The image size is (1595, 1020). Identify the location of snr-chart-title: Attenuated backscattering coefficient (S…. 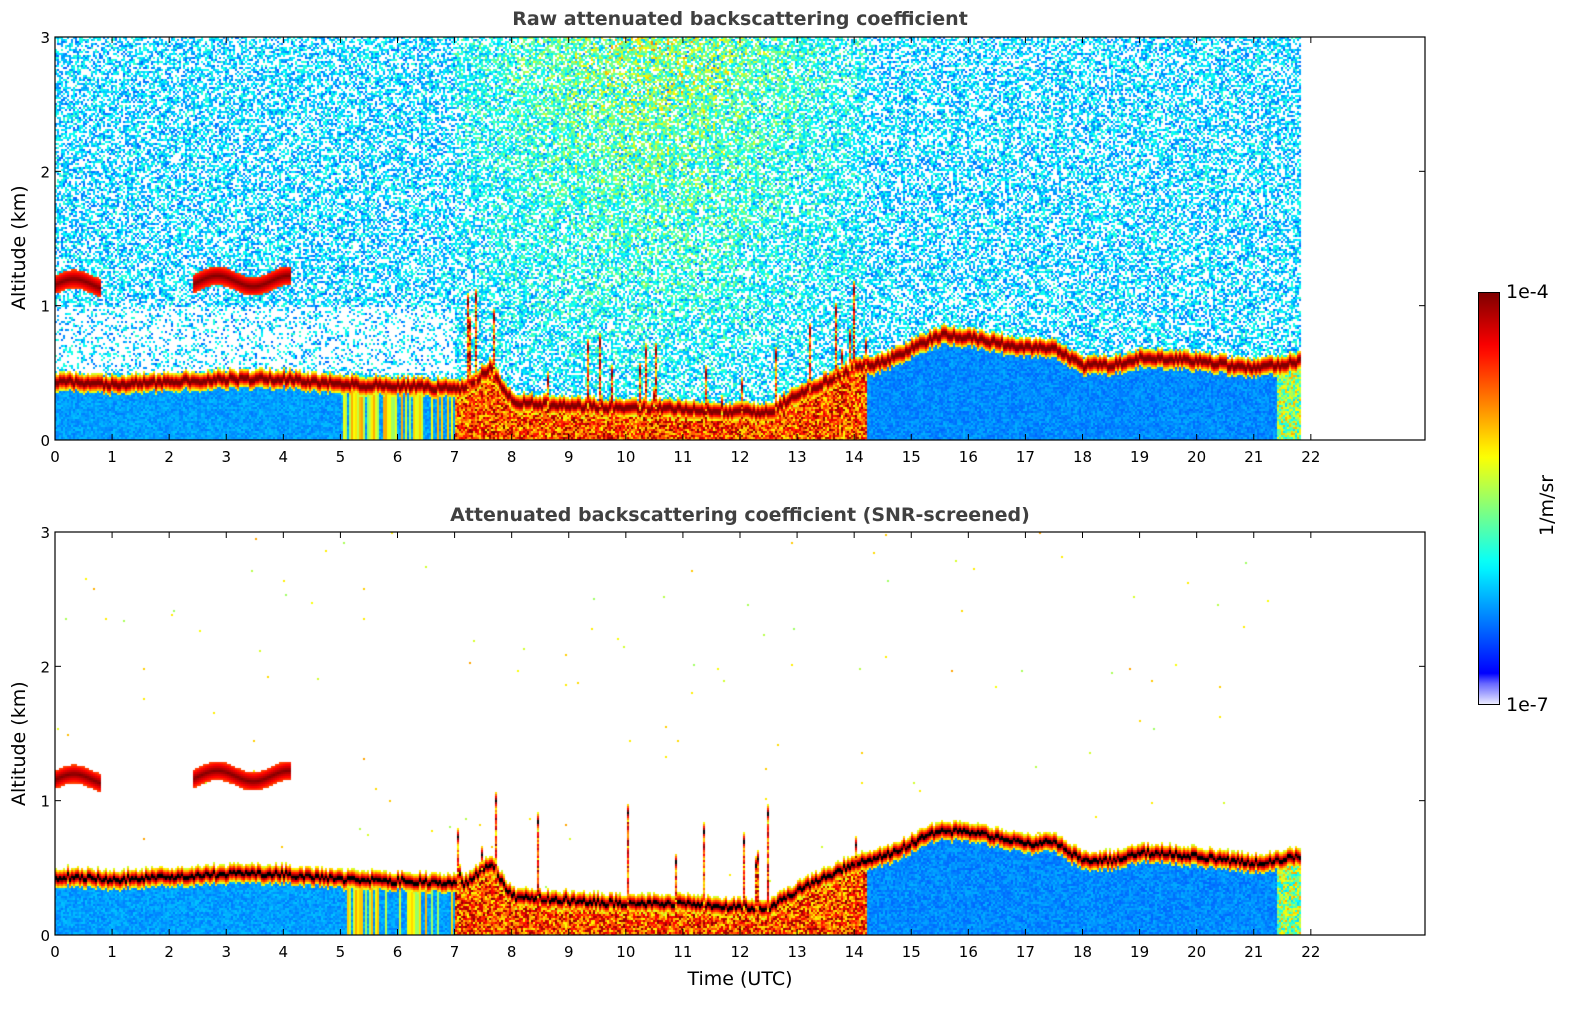
(740, 515).